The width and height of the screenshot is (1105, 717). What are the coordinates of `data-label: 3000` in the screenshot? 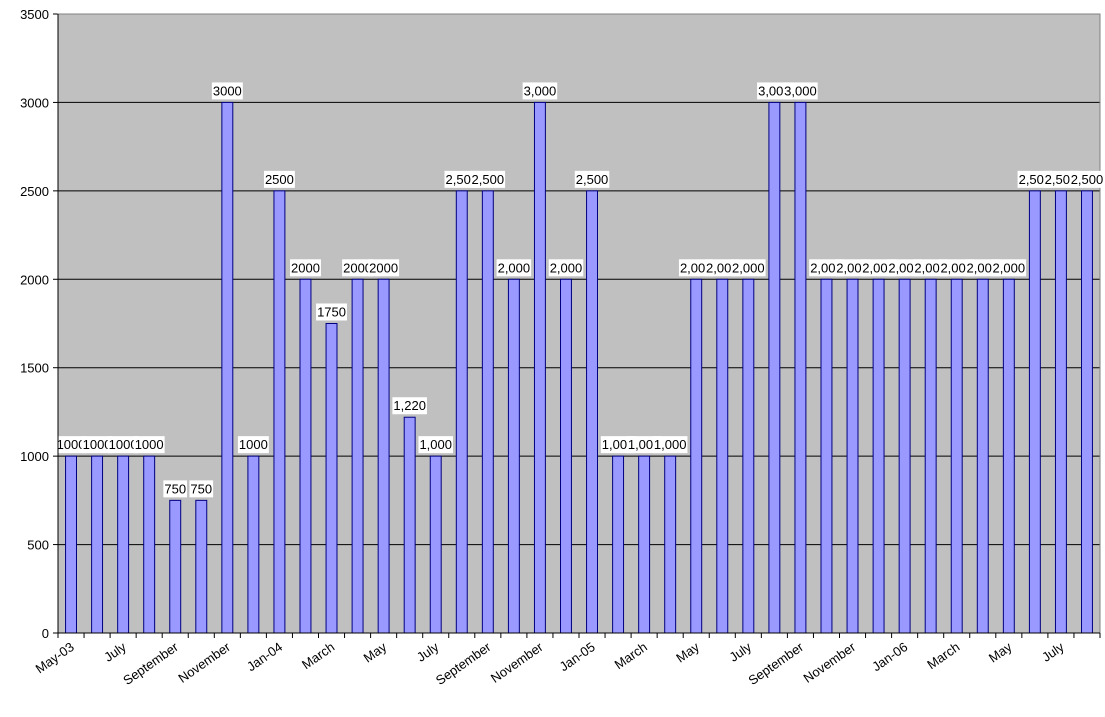 It's located at (227, 90).